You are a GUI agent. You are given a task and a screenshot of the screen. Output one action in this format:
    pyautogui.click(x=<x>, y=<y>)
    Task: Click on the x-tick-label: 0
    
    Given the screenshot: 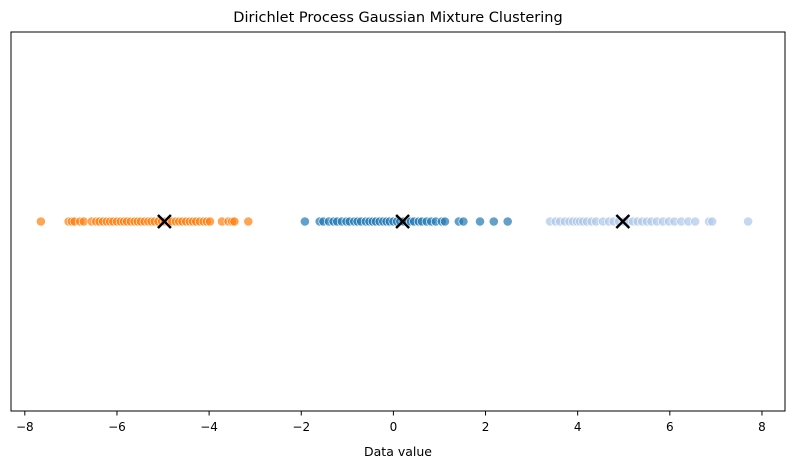 What is the action you would take?
    pyautogui.click(x=394, y=427)
    